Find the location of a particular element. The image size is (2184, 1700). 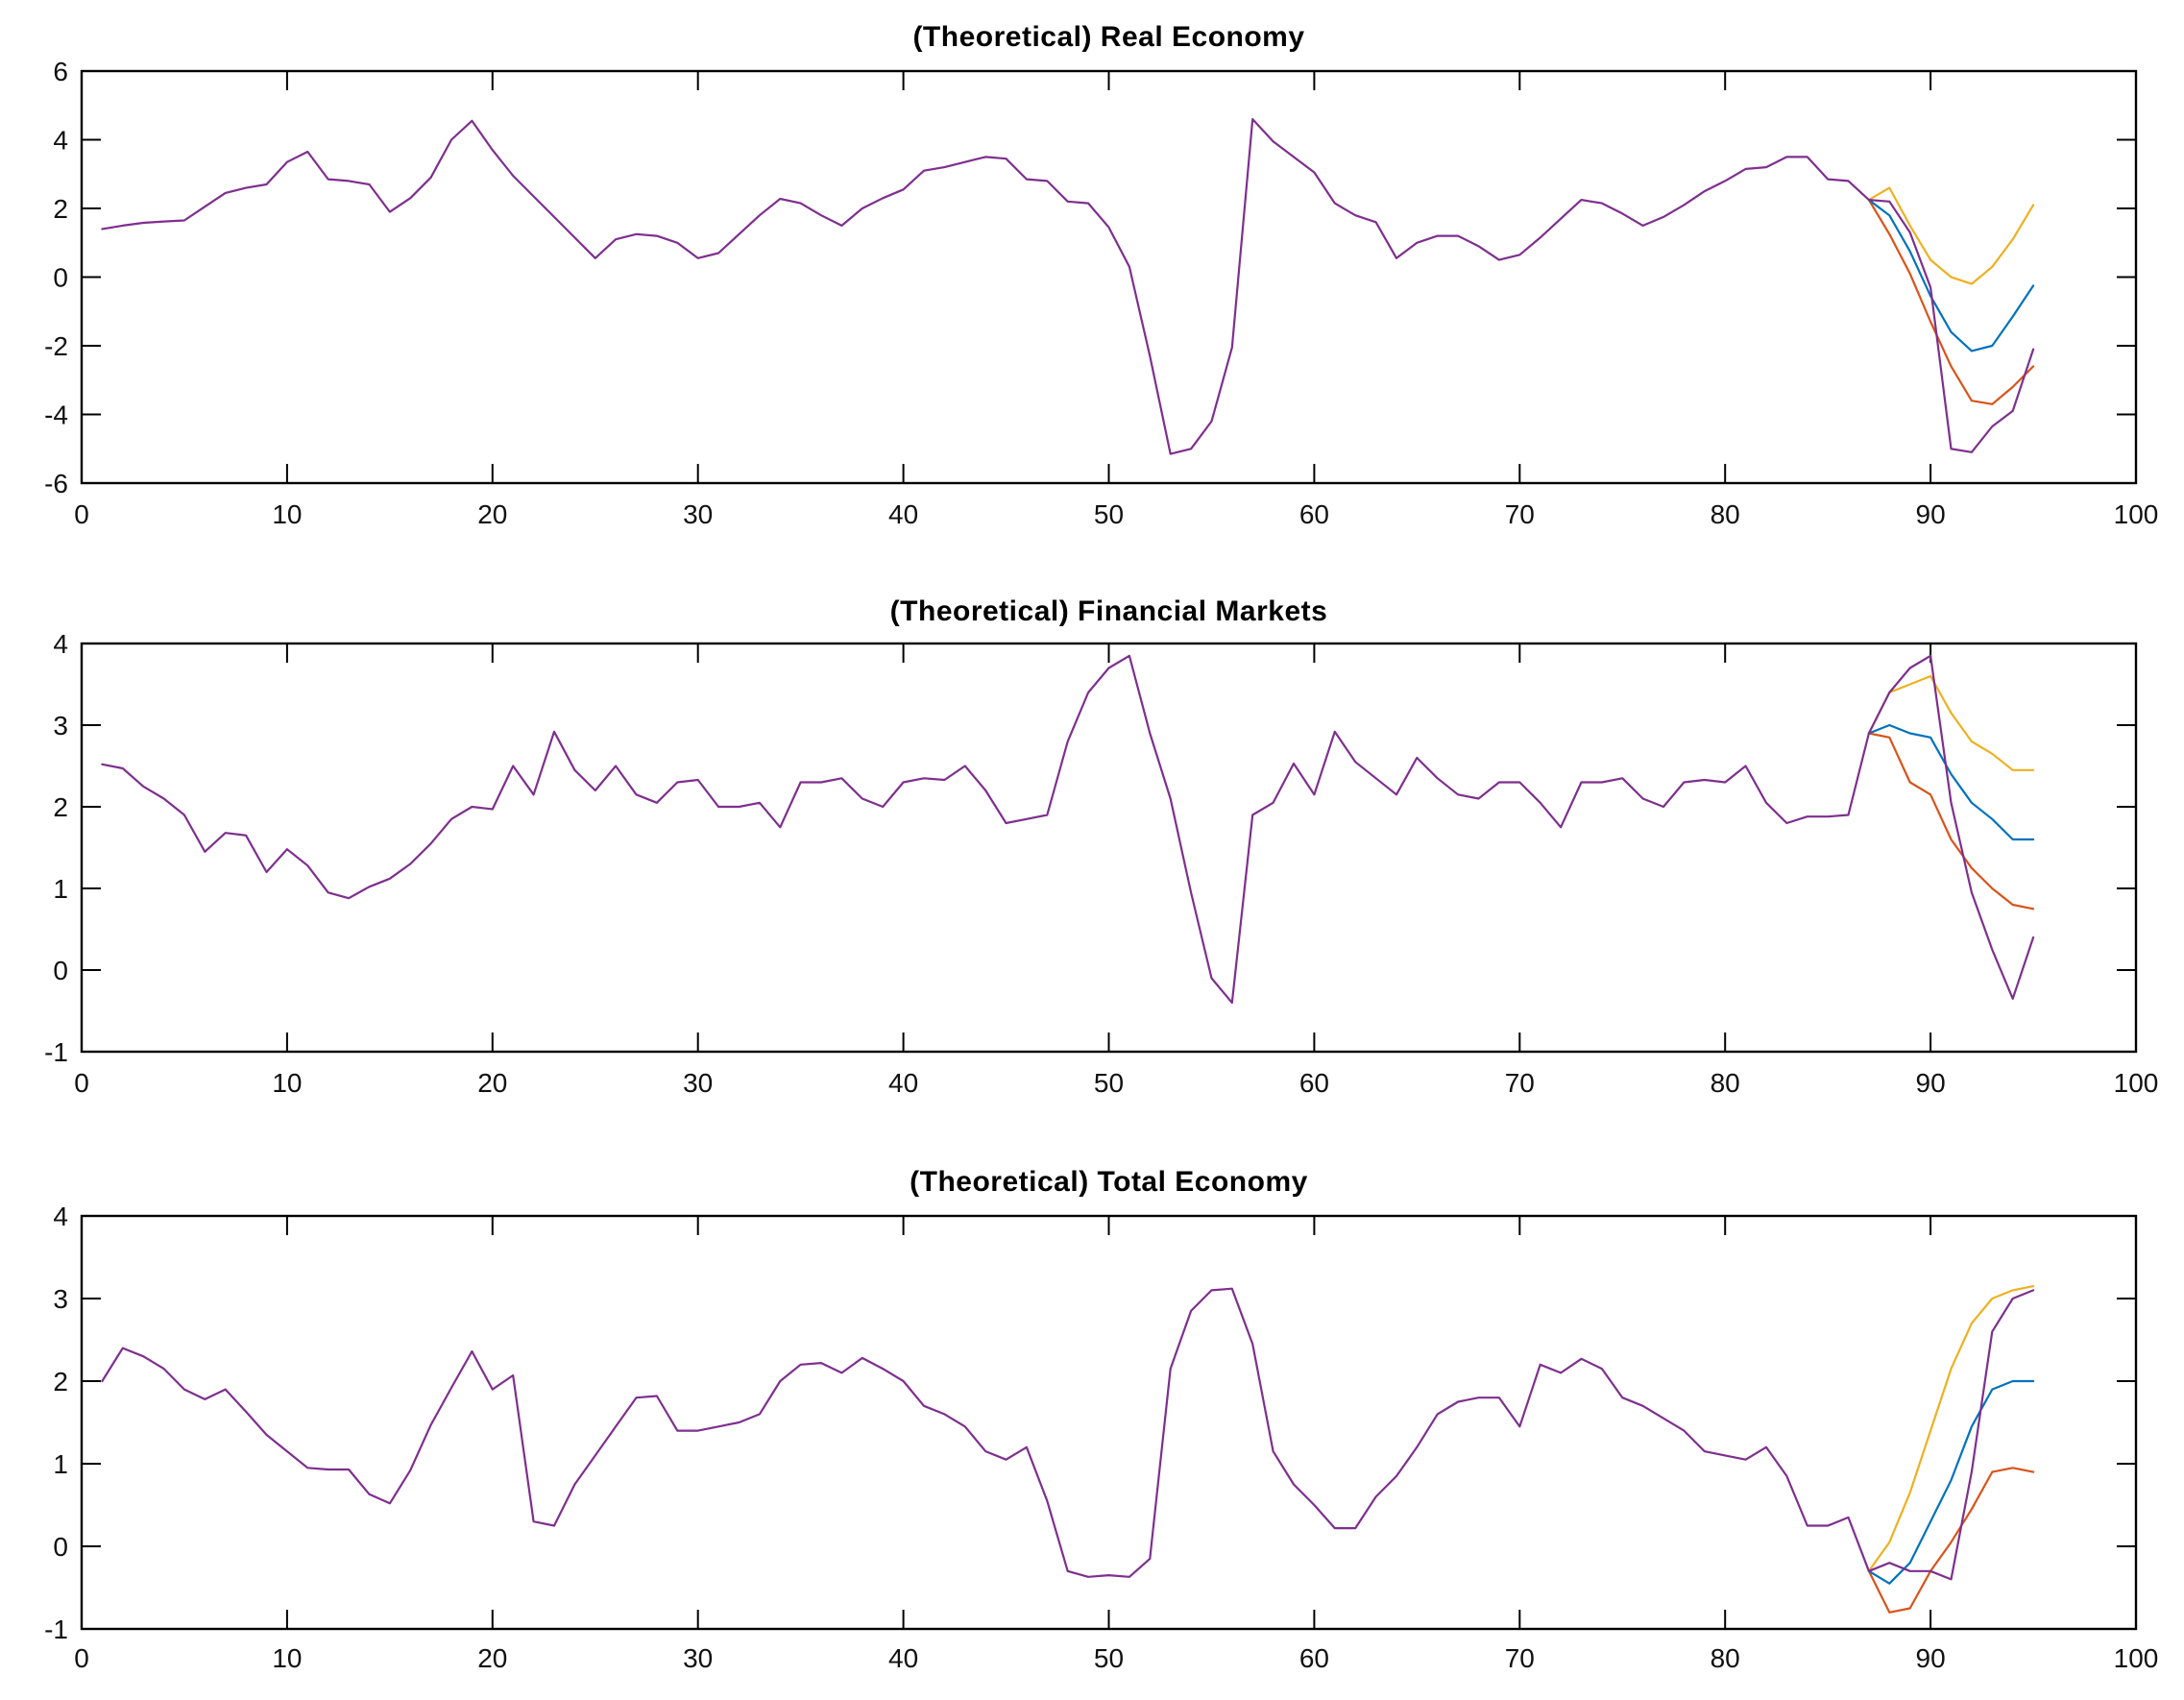

y-tick-label: 6 is located at coordinates (61, 72).